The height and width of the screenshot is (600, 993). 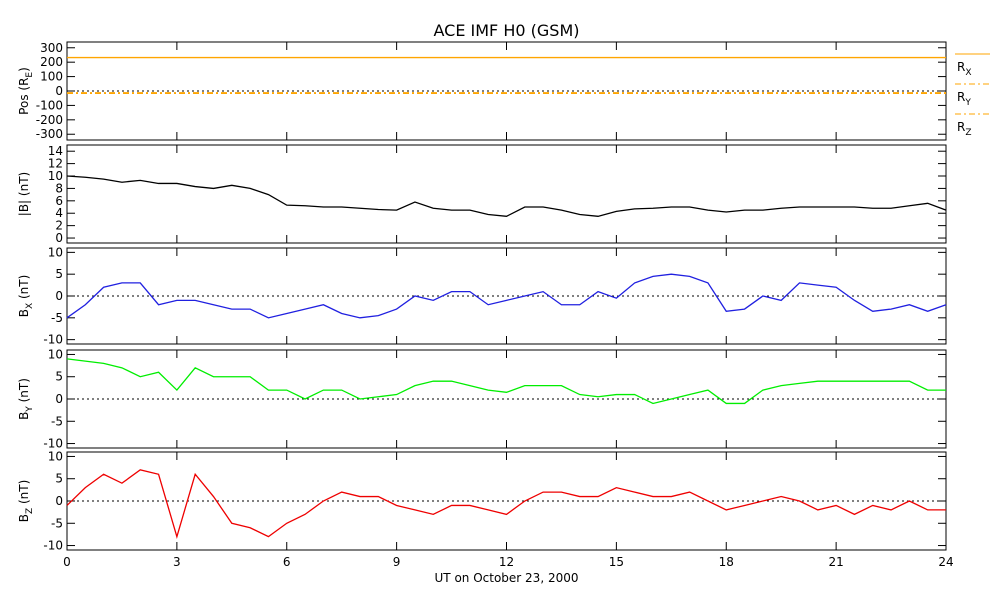 What do you see at coordinates (616, 562) in the screenshot?
I see `x-tick-label: 15` at bounding box center [616, 562].